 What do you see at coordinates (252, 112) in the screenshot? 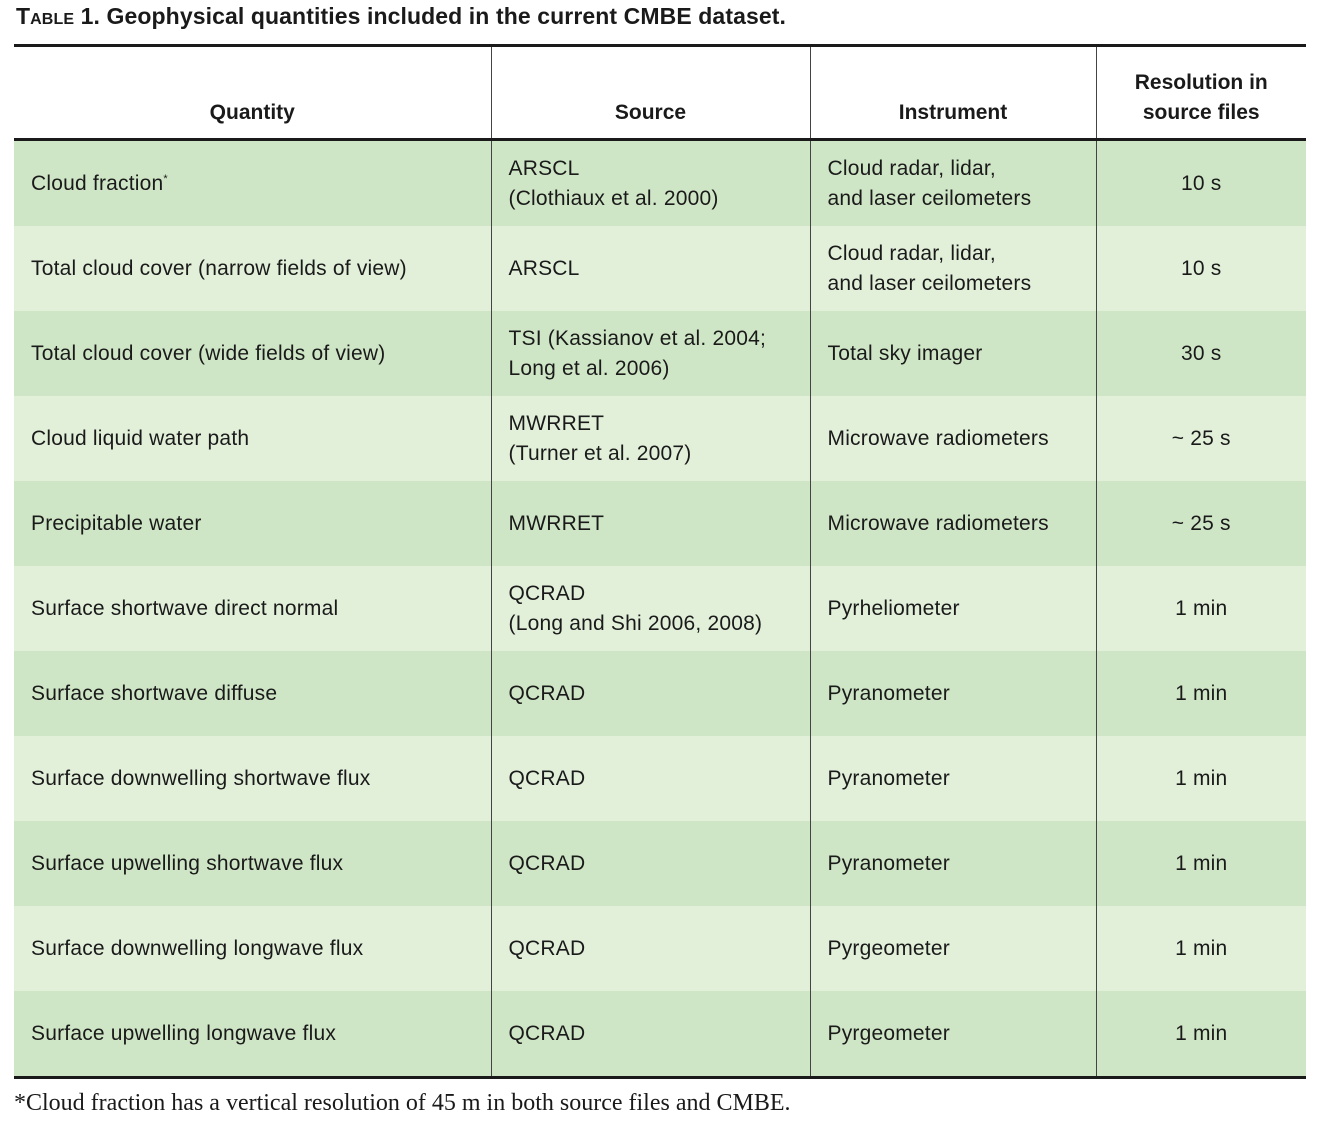
I see `header-quantity: Quantity` at bounding box center [252, 112].